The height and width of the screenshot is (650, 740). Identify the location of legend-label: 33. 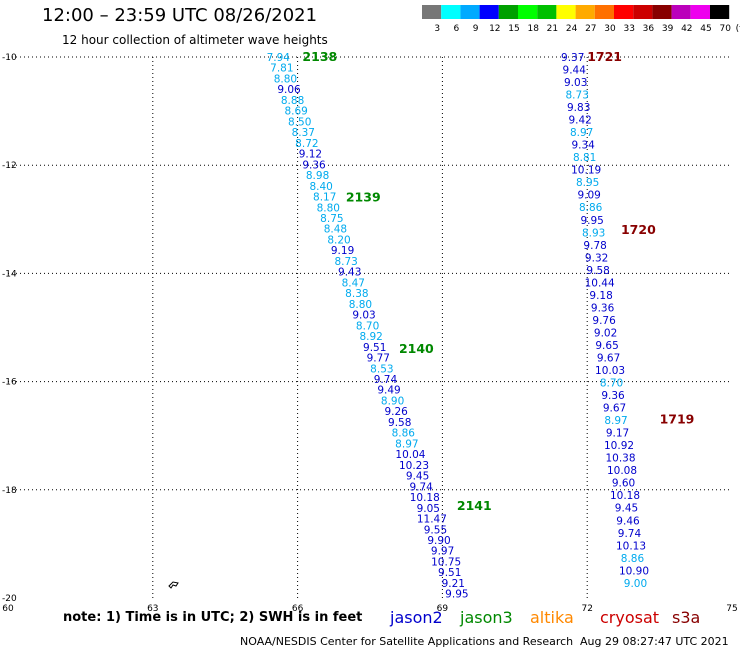
(628, 29).